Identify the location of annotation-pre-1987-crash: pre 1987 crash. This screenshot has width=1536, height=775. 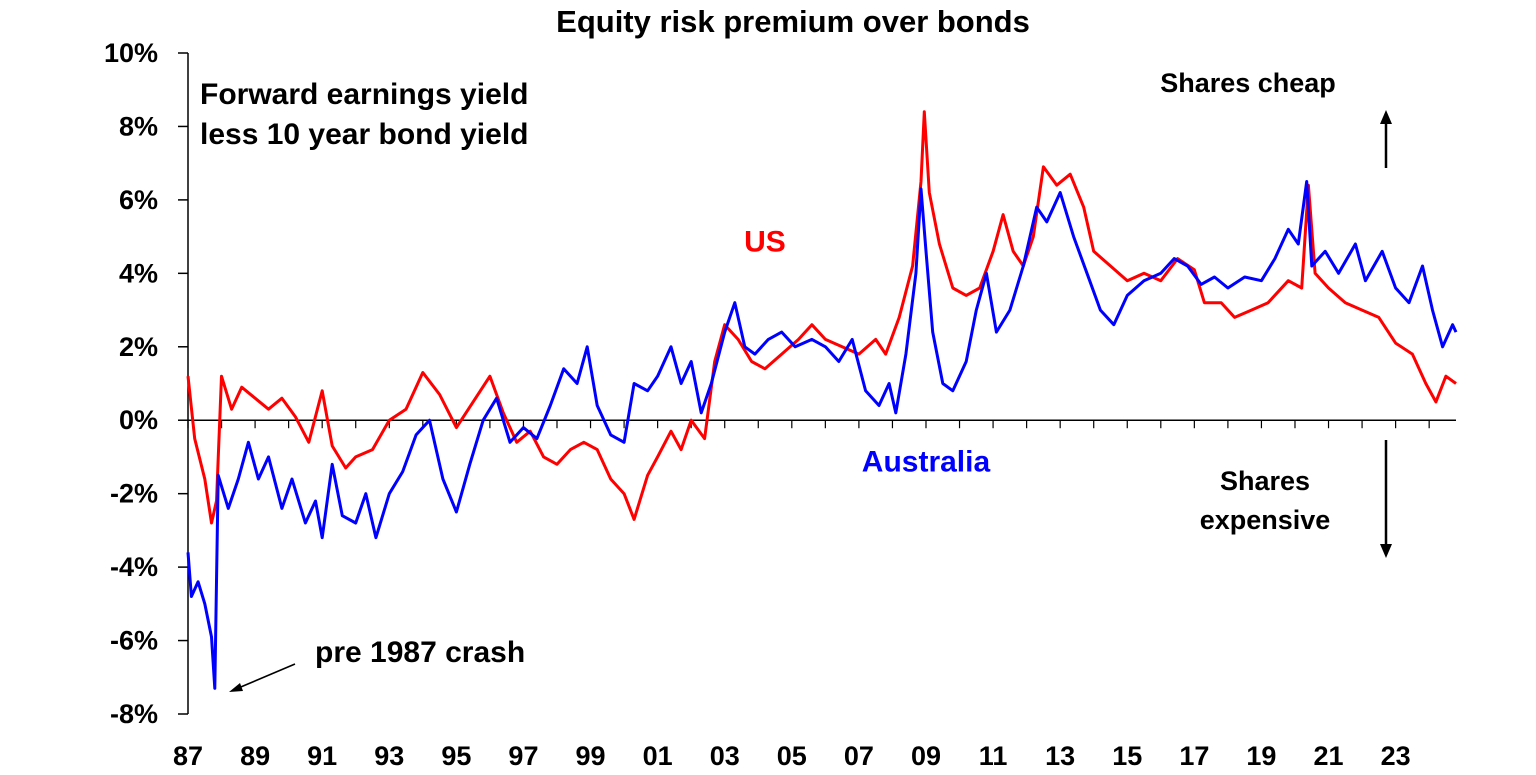
(420, 652).